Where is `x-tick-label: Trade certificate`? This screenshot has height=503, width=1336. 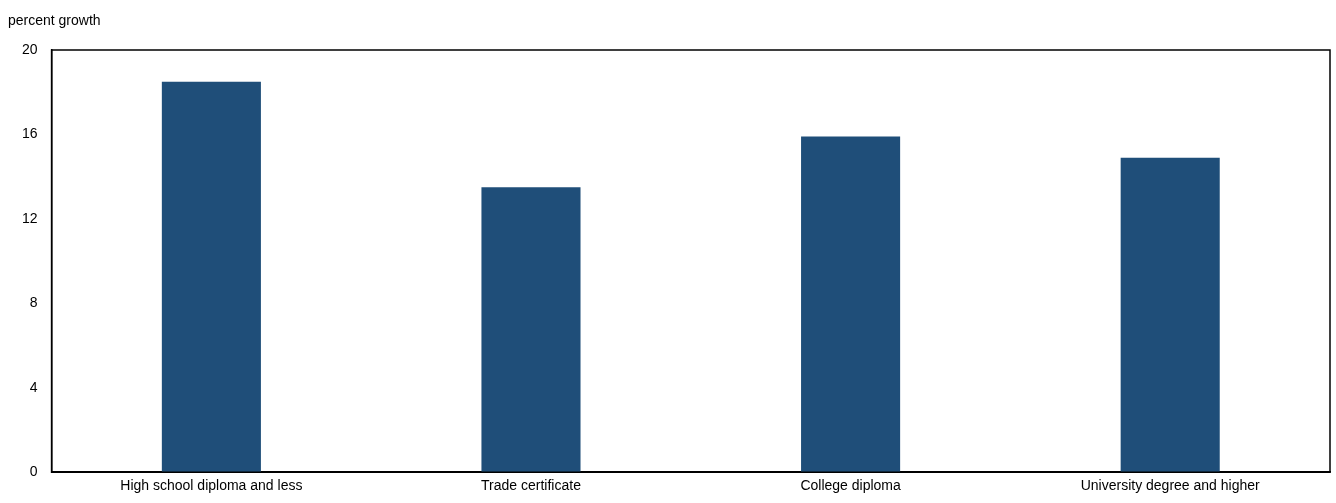
x-tick-label: Trade certificate is located at coordinates (531, 485).